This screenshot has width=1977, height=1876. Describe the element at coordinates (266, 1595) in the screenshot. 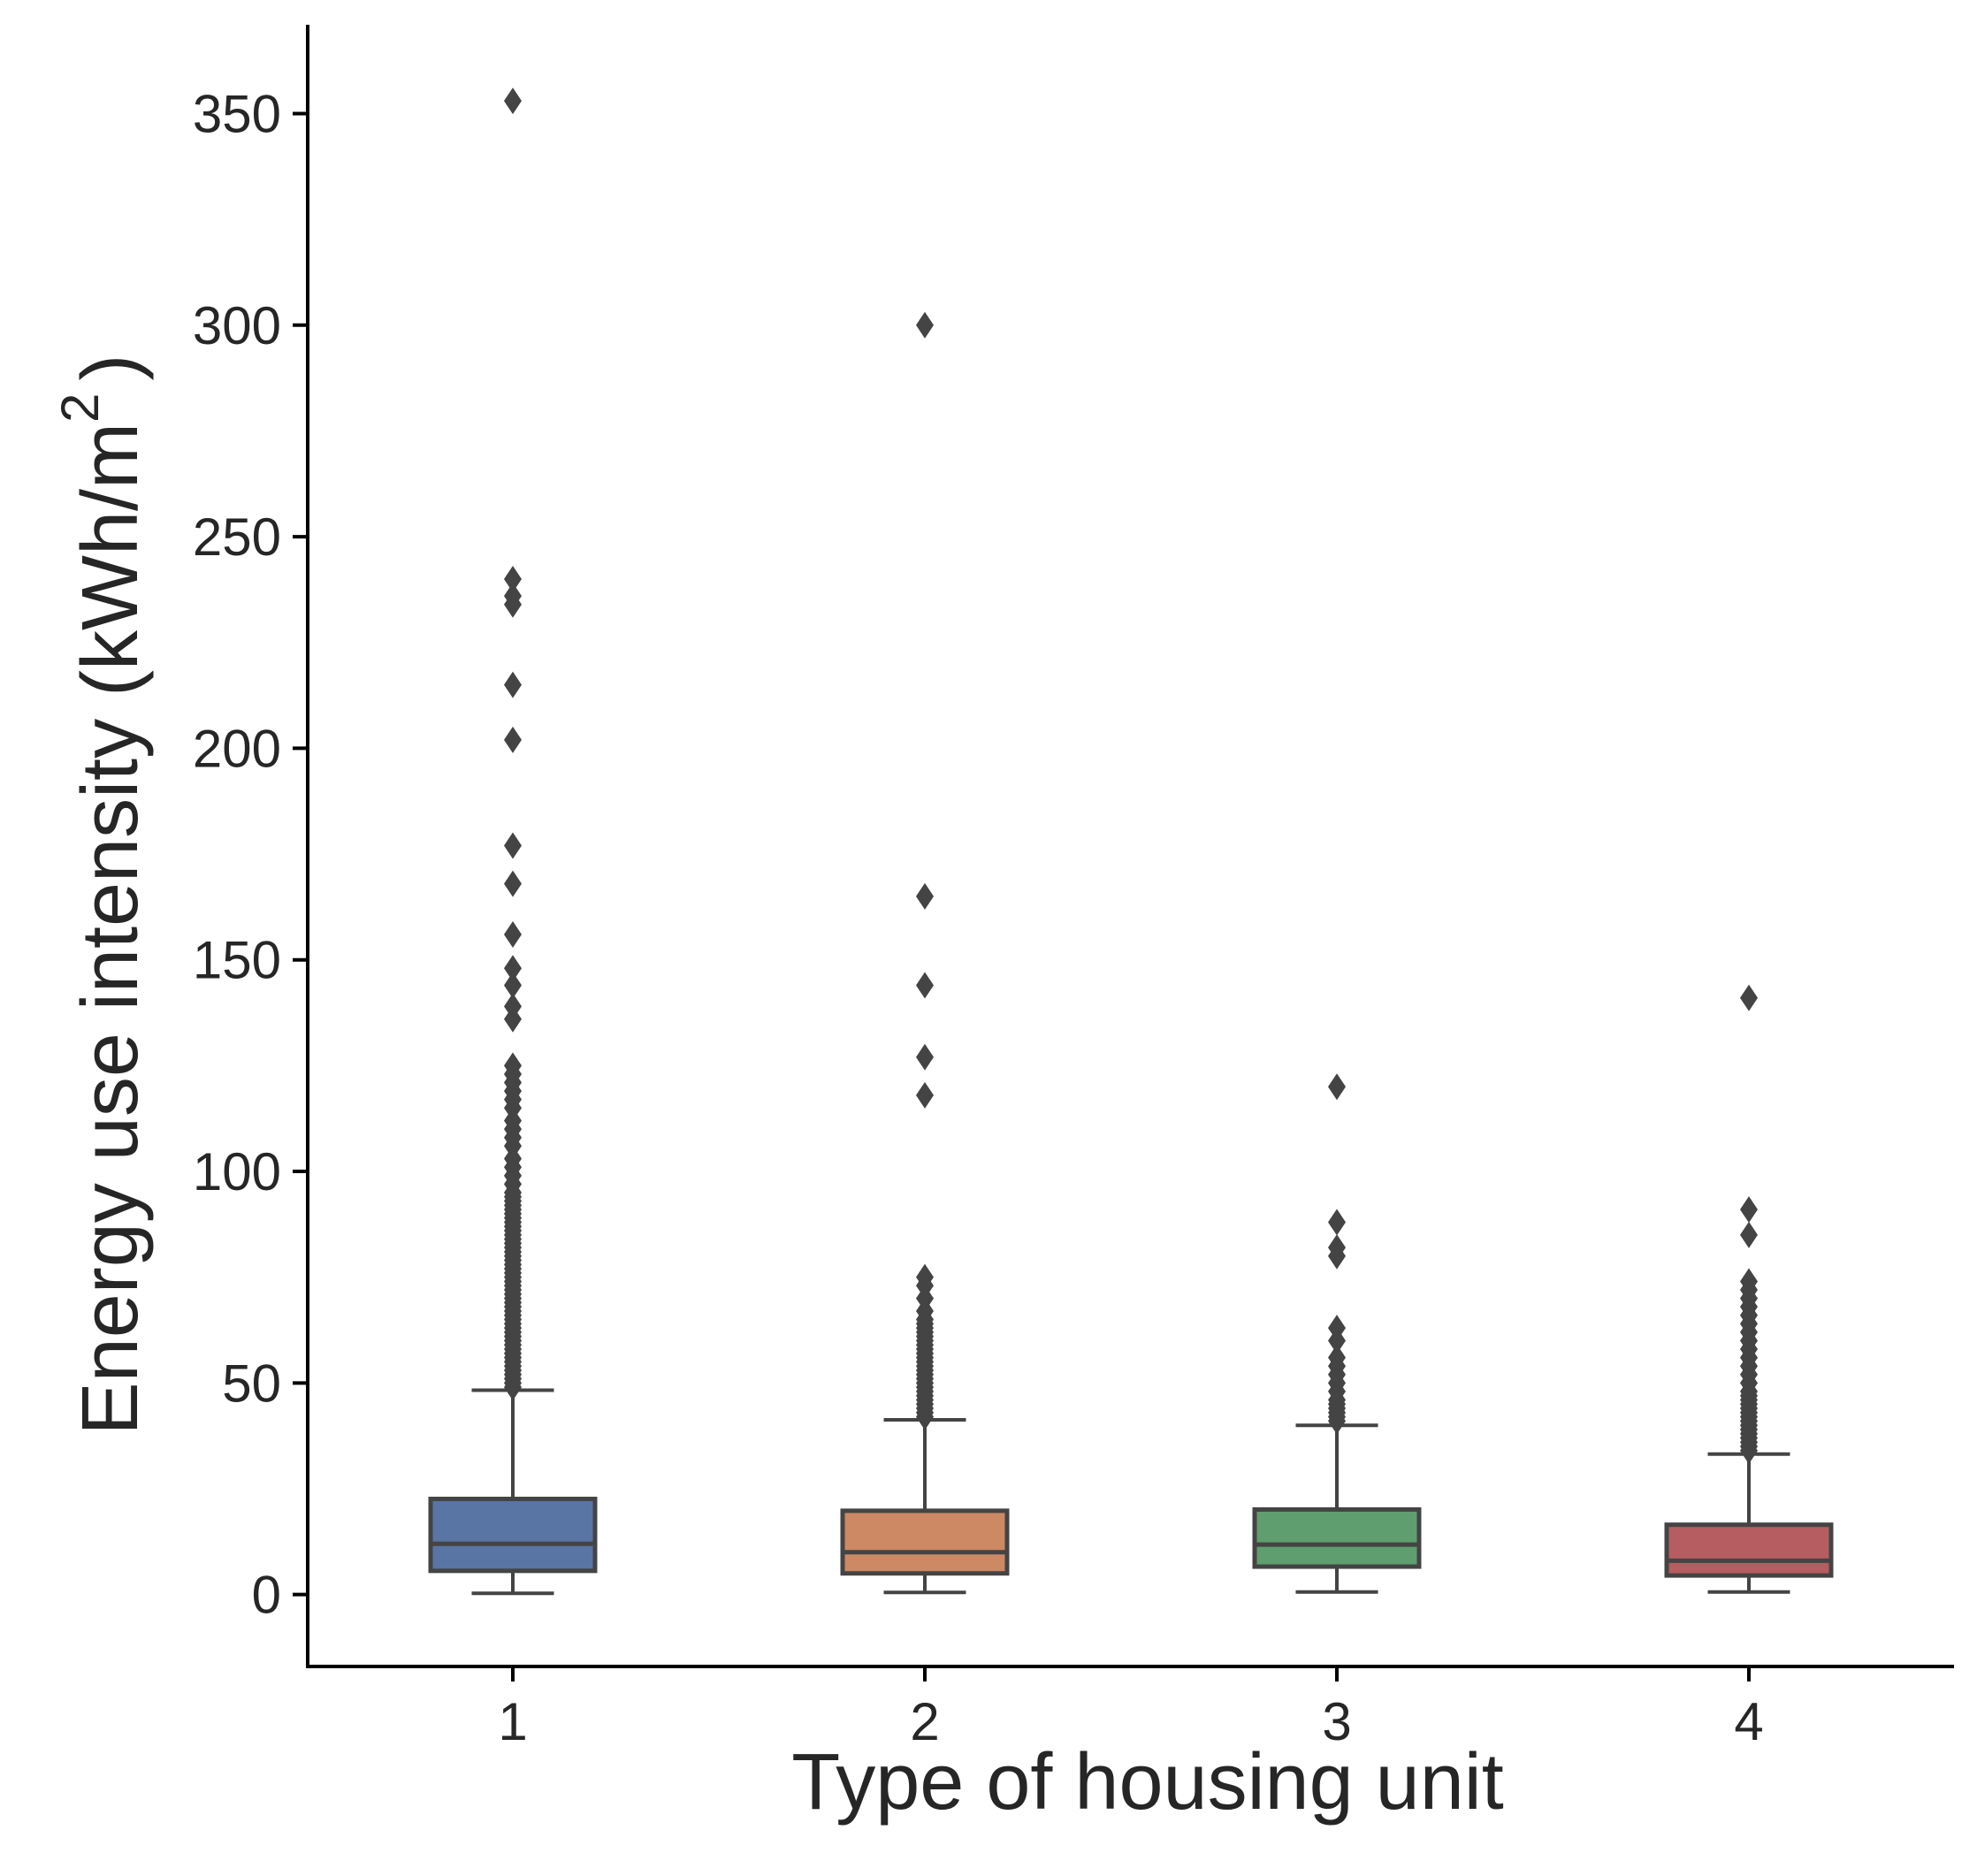

I see `y-tick-label: 0` at that location.